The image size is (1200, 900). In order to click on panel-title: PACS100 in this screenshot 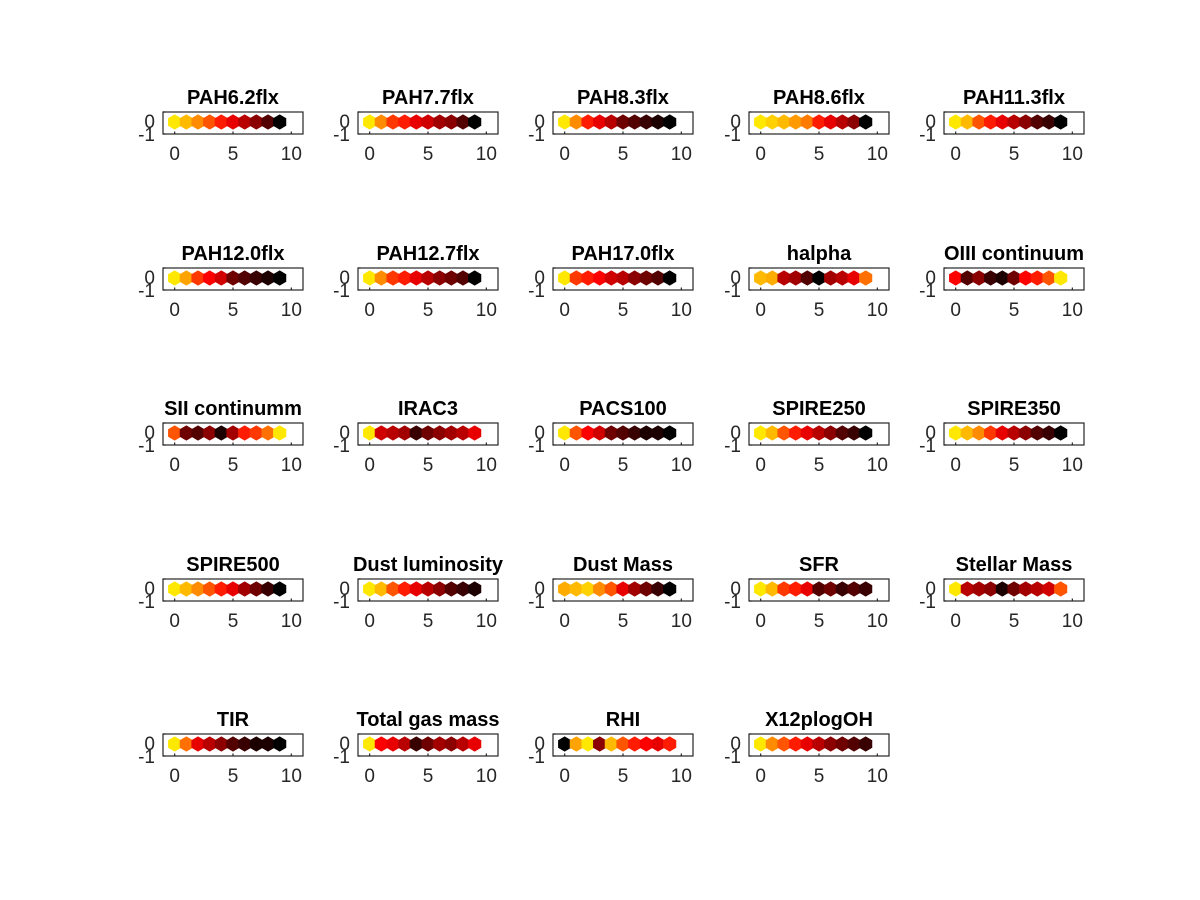, I will do `click(622, 409)`.